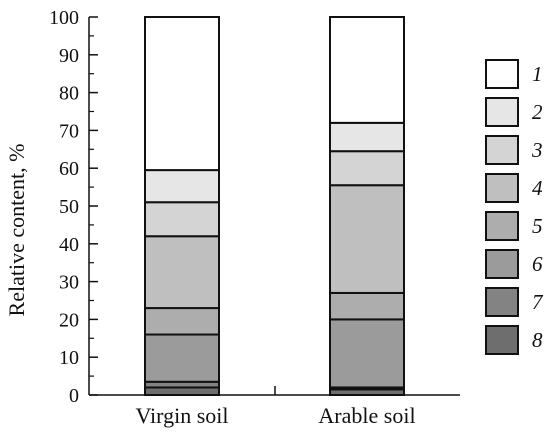  I want to click on y-tick-label: 70, so click(69, 131).